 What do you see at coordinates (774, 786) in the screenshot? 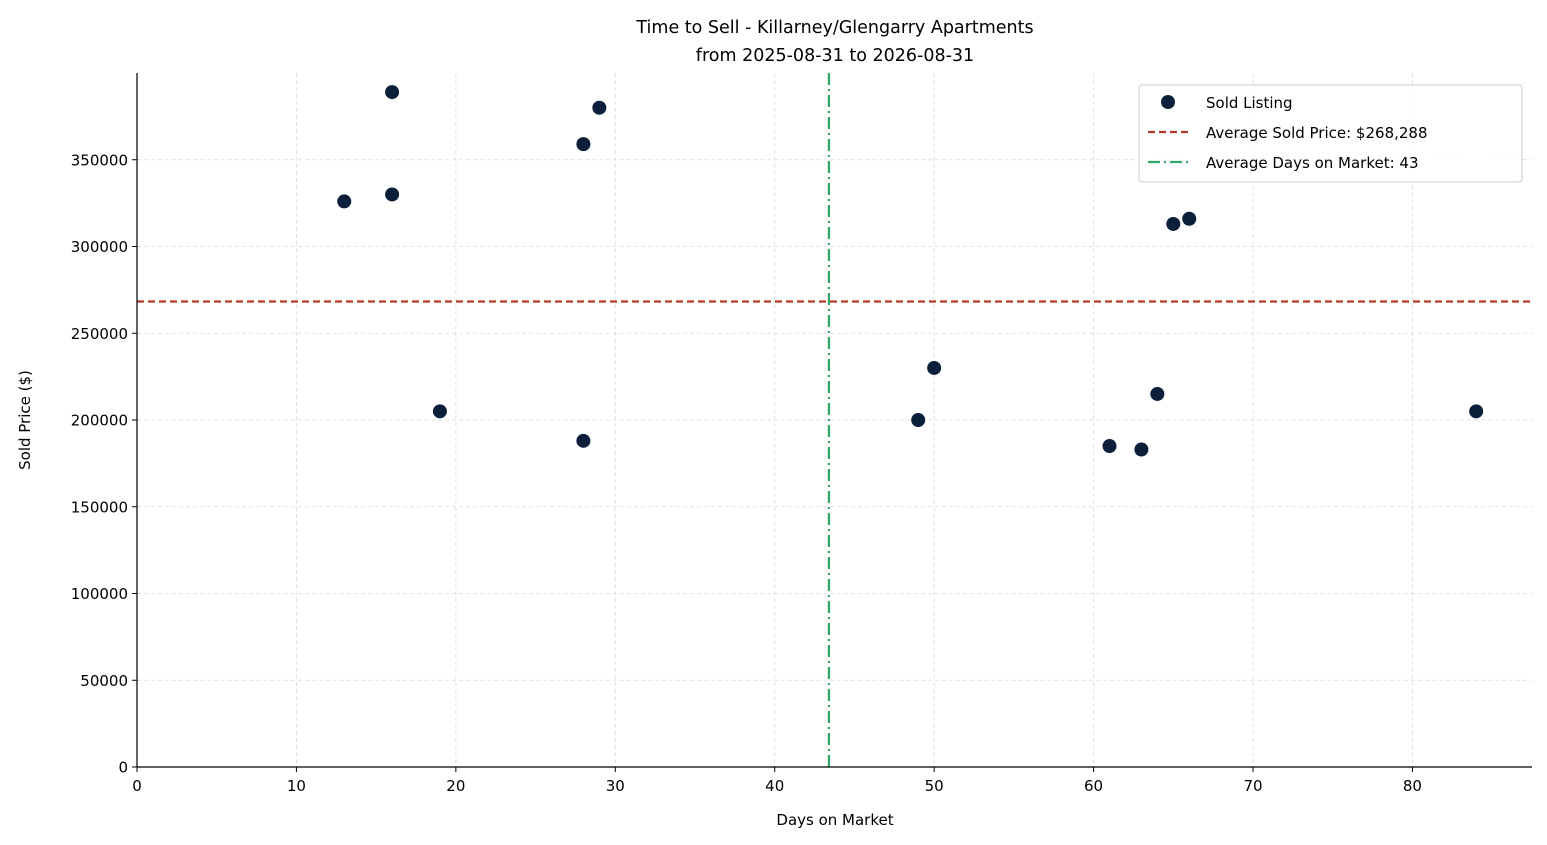
I see `x-tick-label: 40` at bounding box center [774, 786].